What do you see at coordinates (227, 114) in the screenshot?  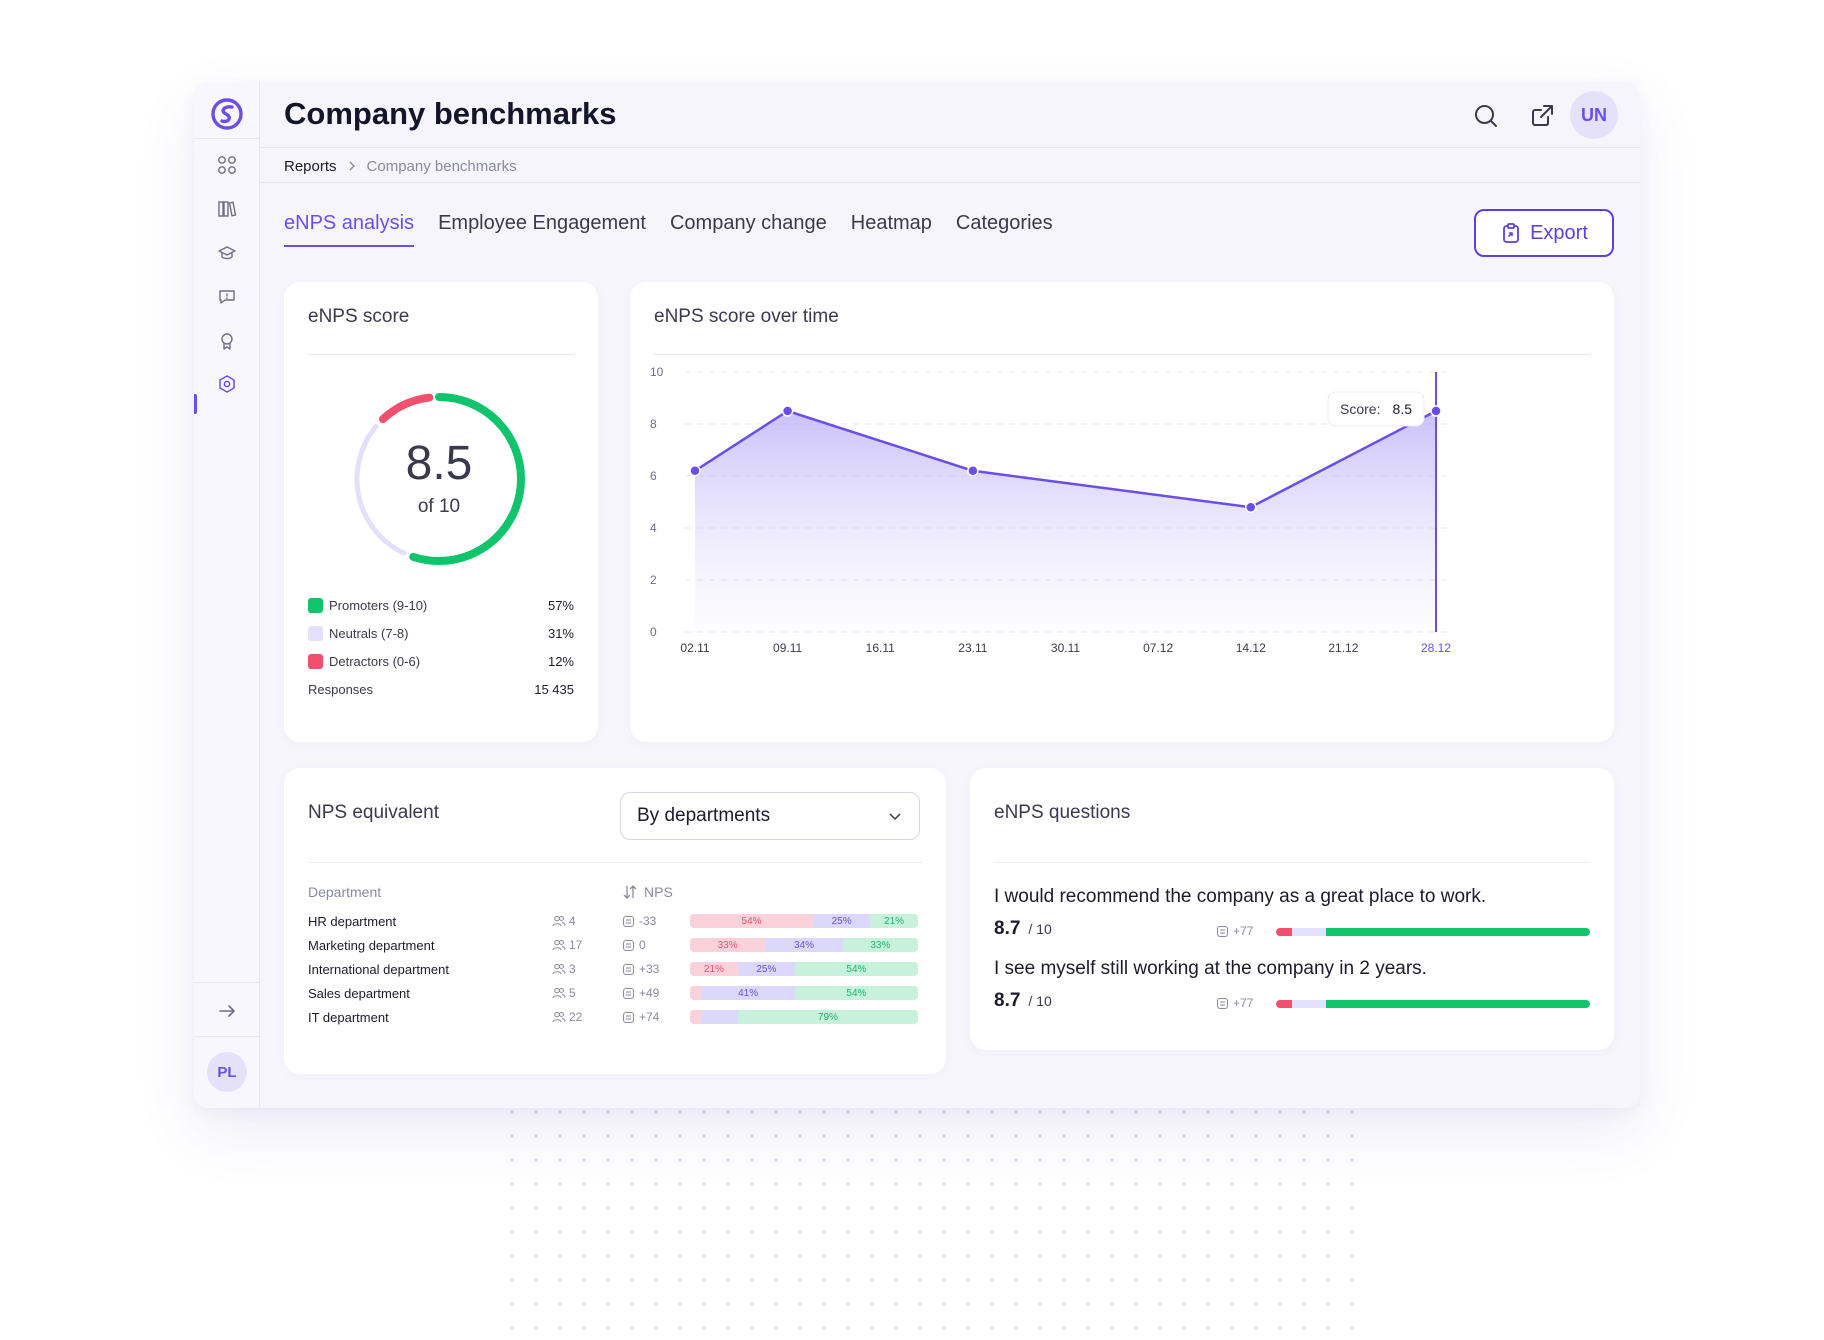 I see `app-logo-icon` at bounding box center [227, 114].